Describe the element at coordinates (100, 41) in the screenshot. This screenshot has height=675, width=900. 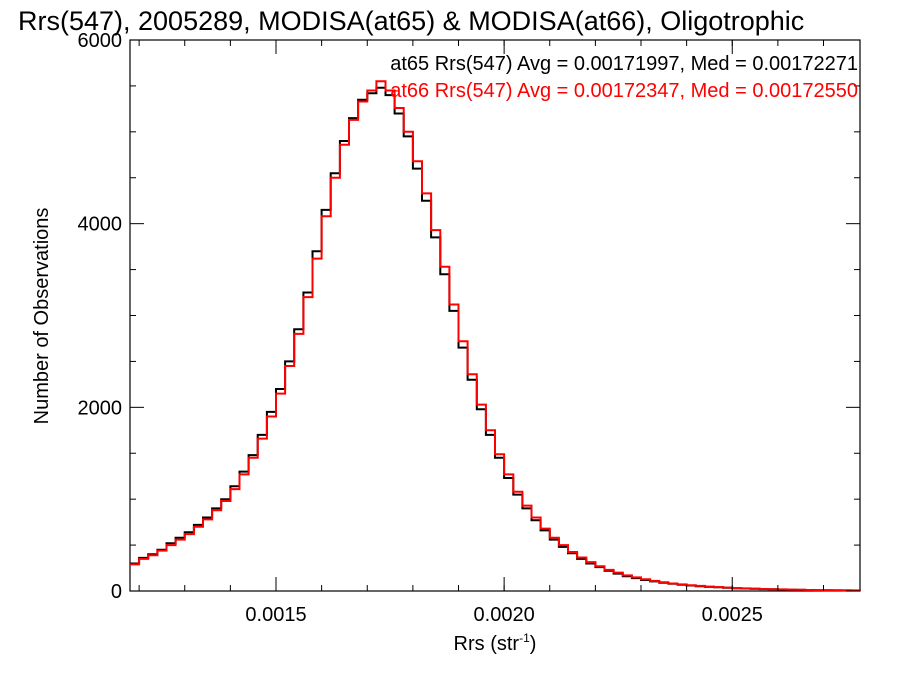
I see `y-tick-label: 6000` at that location.